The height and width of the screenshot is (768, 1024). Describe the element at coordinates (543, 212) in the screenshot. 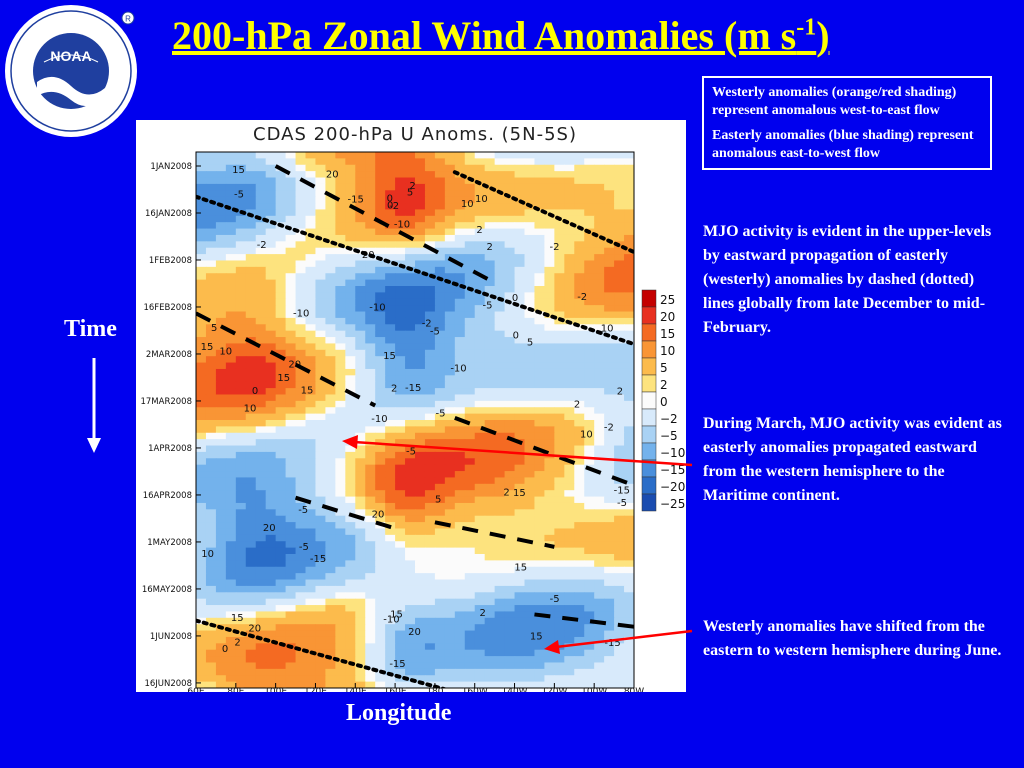

I see `dotted-westerly-line` at that location.